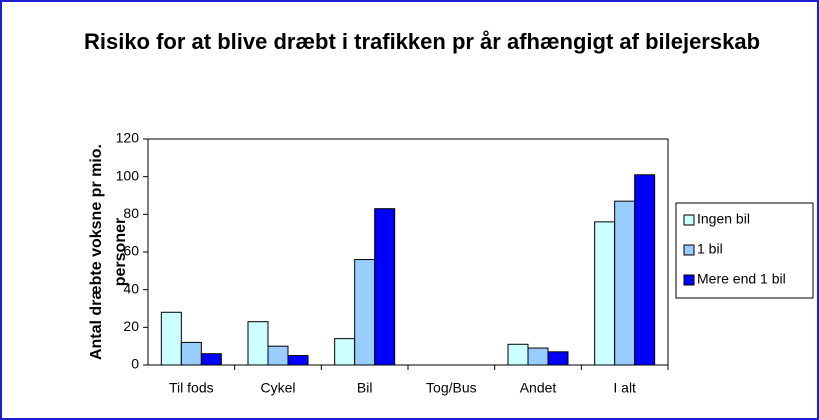 This screenshot has height=420, width=819. Describe the element at coordinates (135, 364) in the screenshot. I see `y-tick-label: 0` at that location.